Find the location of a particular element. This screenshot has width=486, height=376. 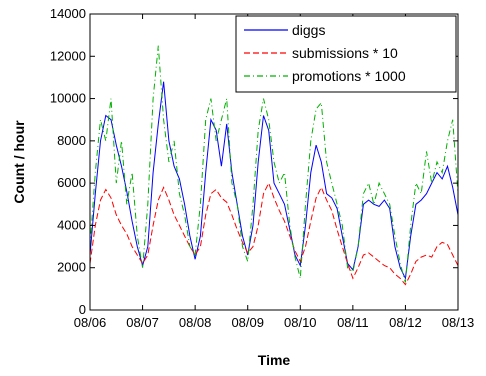

y-tick-label: 2000 is located at coordinates (71, 267).